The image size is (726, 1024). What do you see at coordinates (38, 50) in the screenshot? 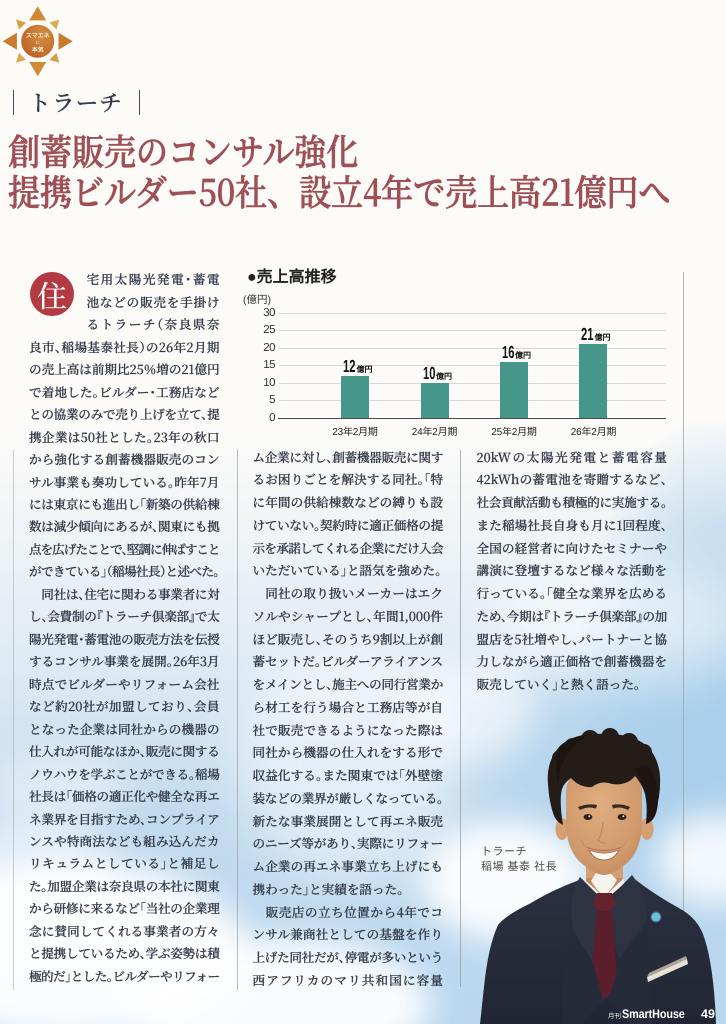
I see `svg-text: 本気` at bounding box center [38, 50].